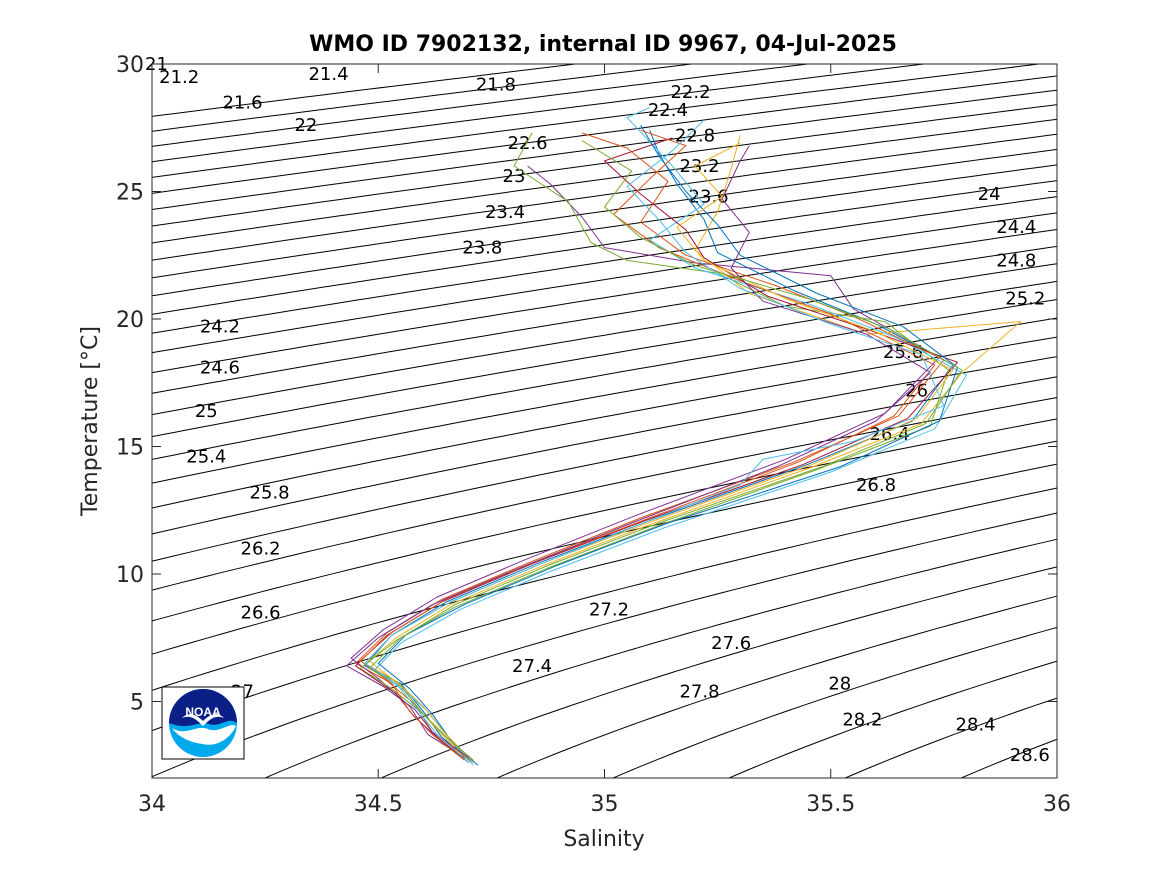  I want to click on contour-label-20: 25.6, so click(903, 352).